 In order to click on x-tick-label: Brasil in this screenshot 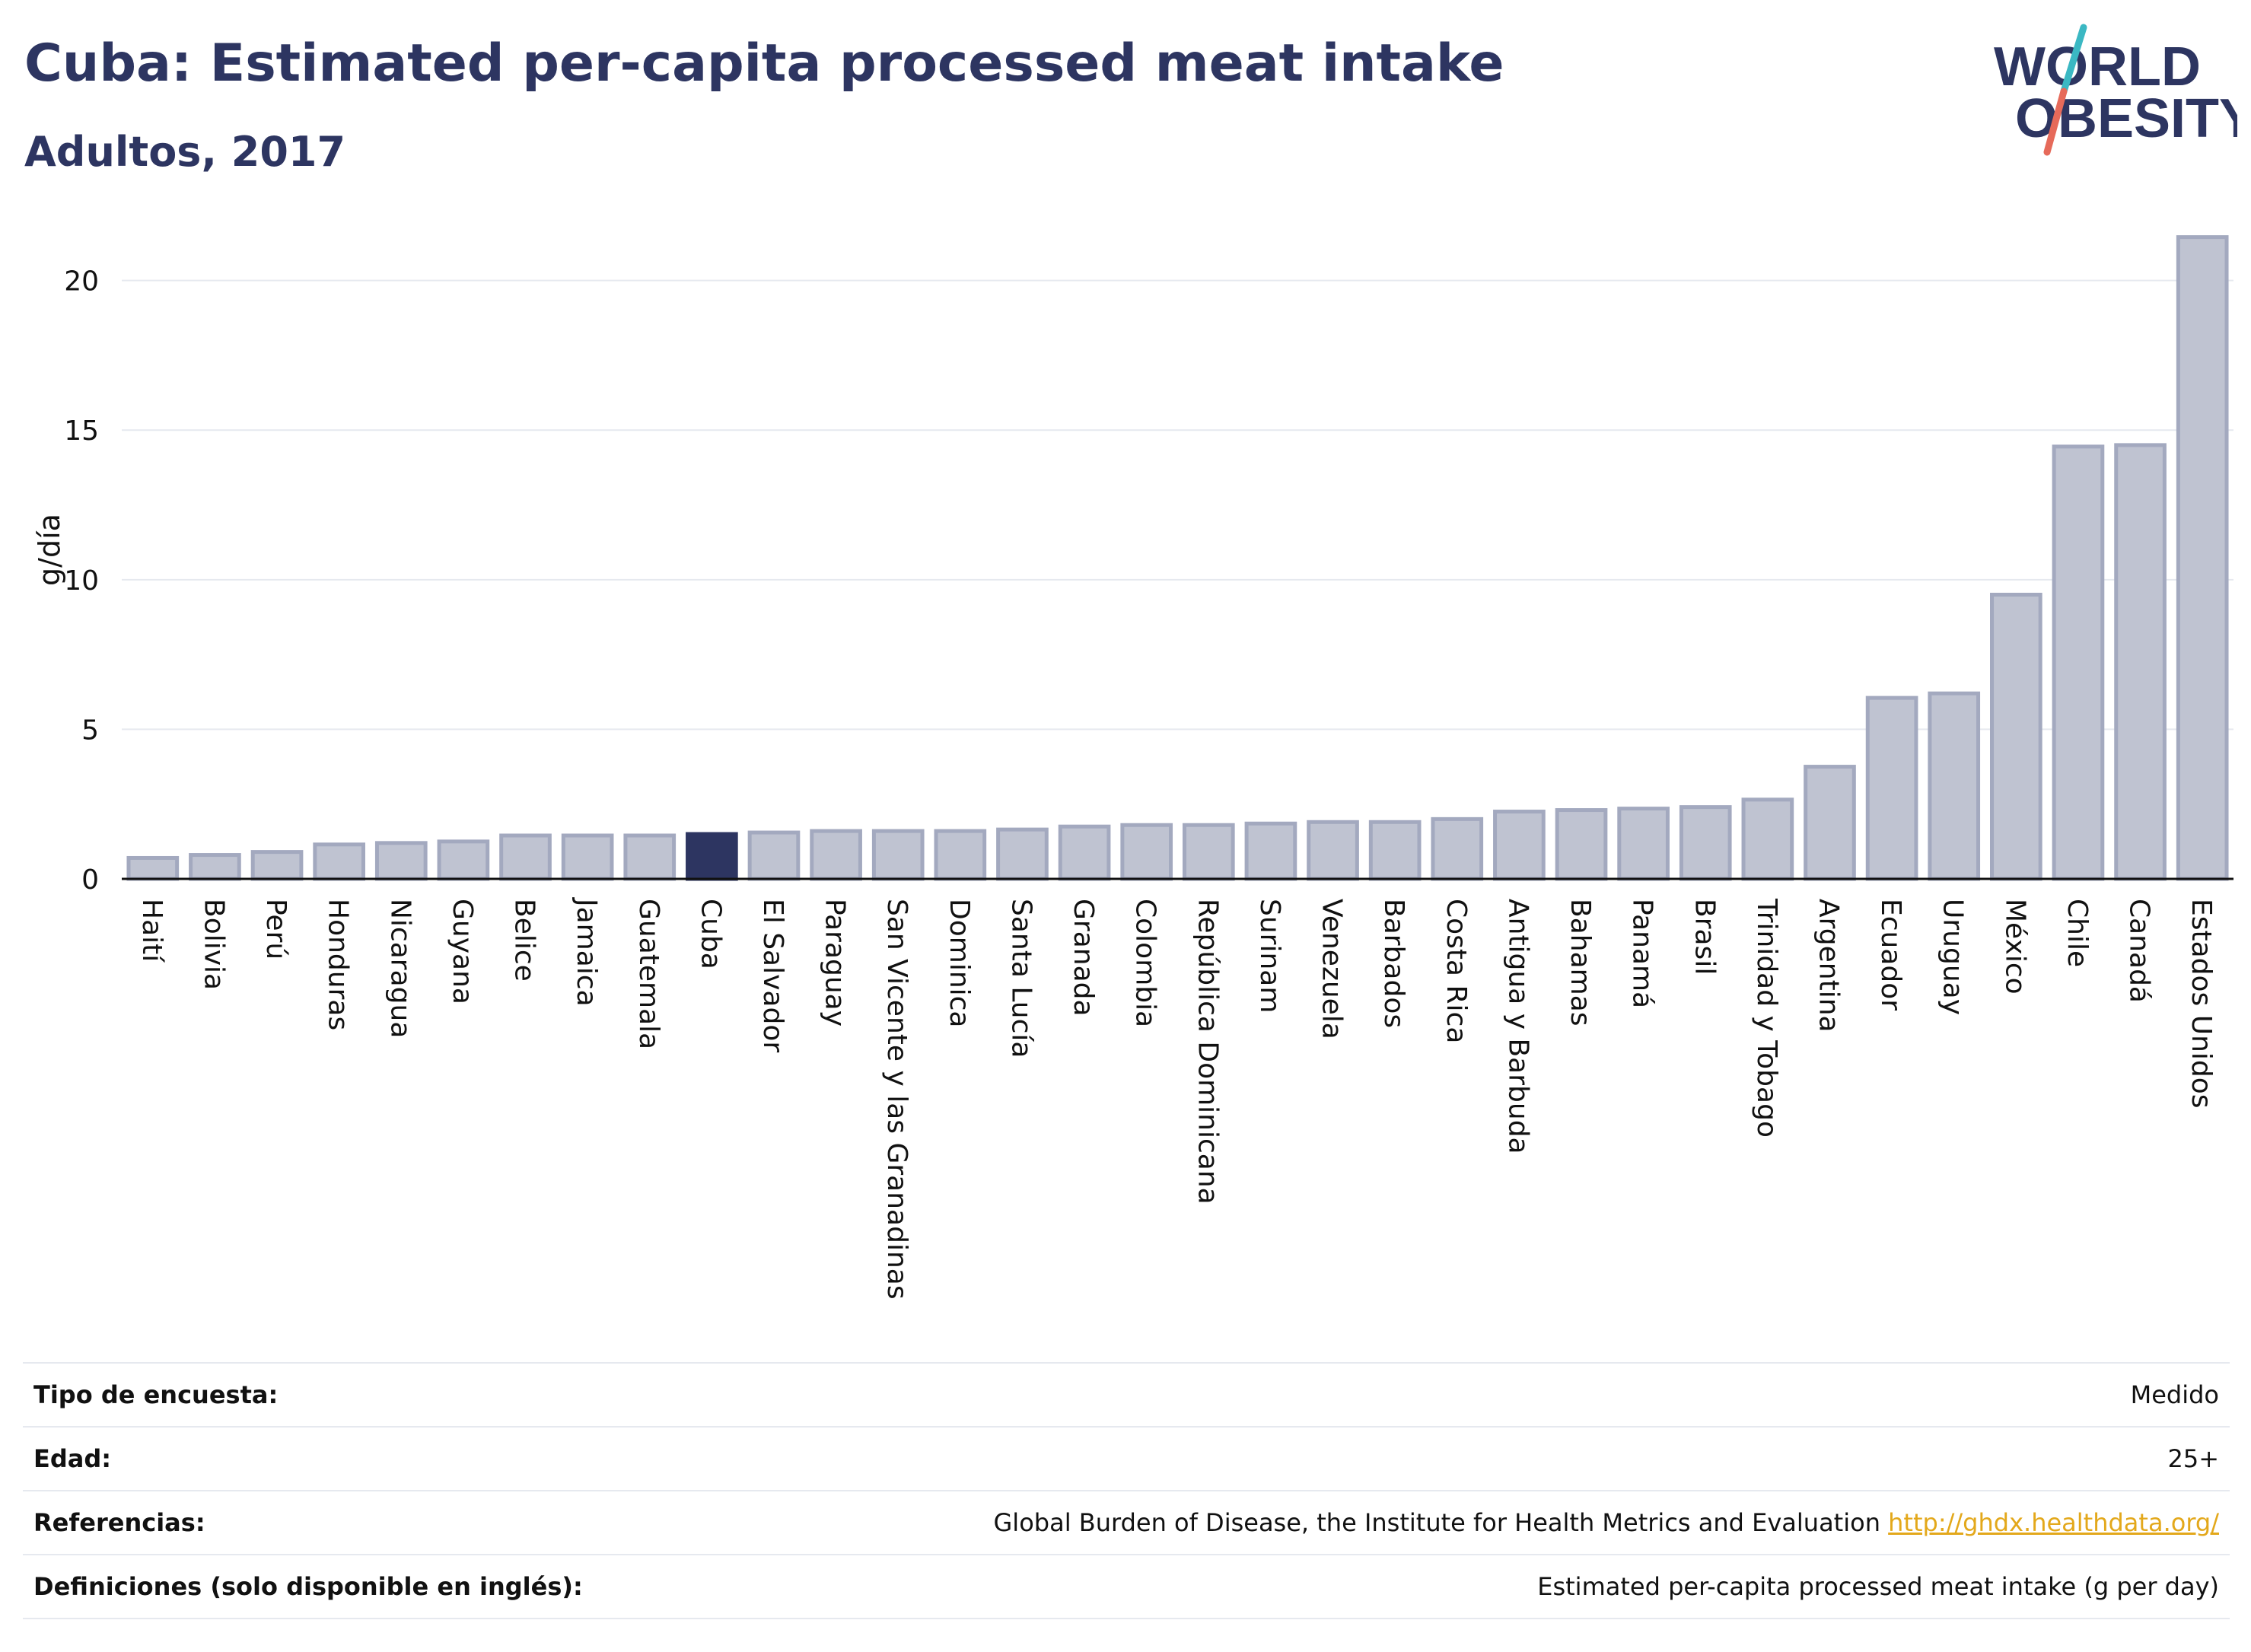, I will do `click(1704, 937)`.